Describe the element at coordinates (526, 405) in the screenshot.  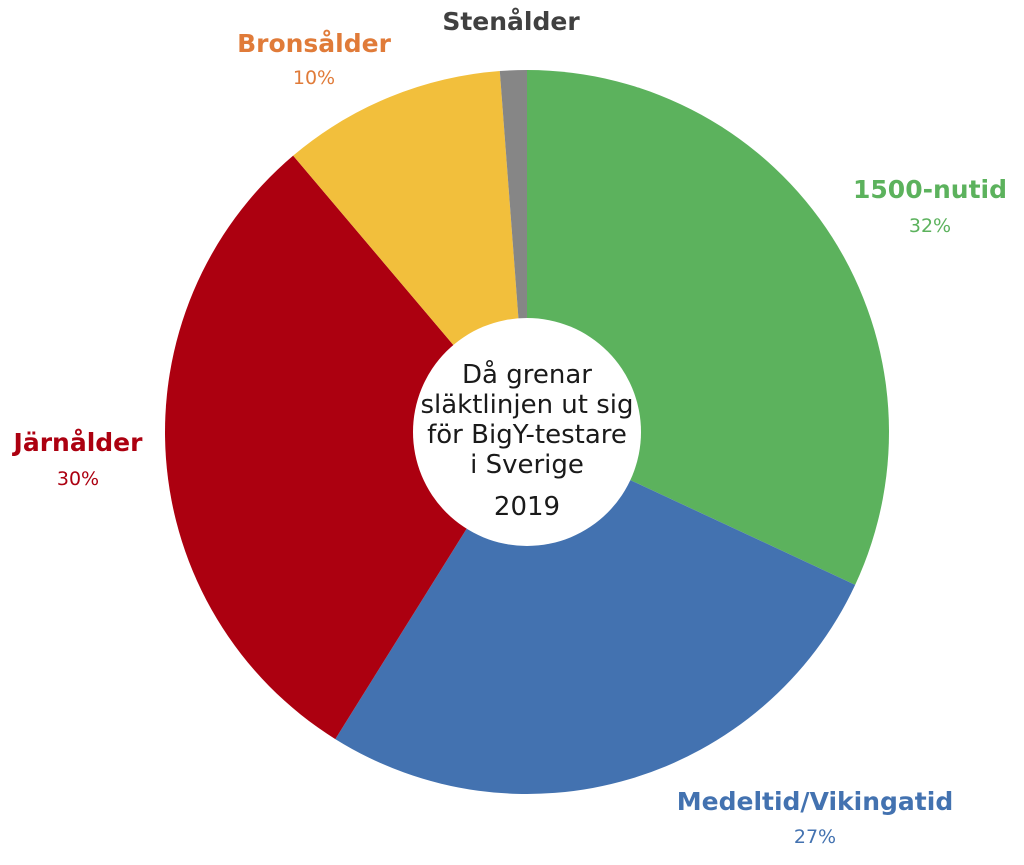
I see `center-text-line-2: släktlinjen ut sig` at that location.